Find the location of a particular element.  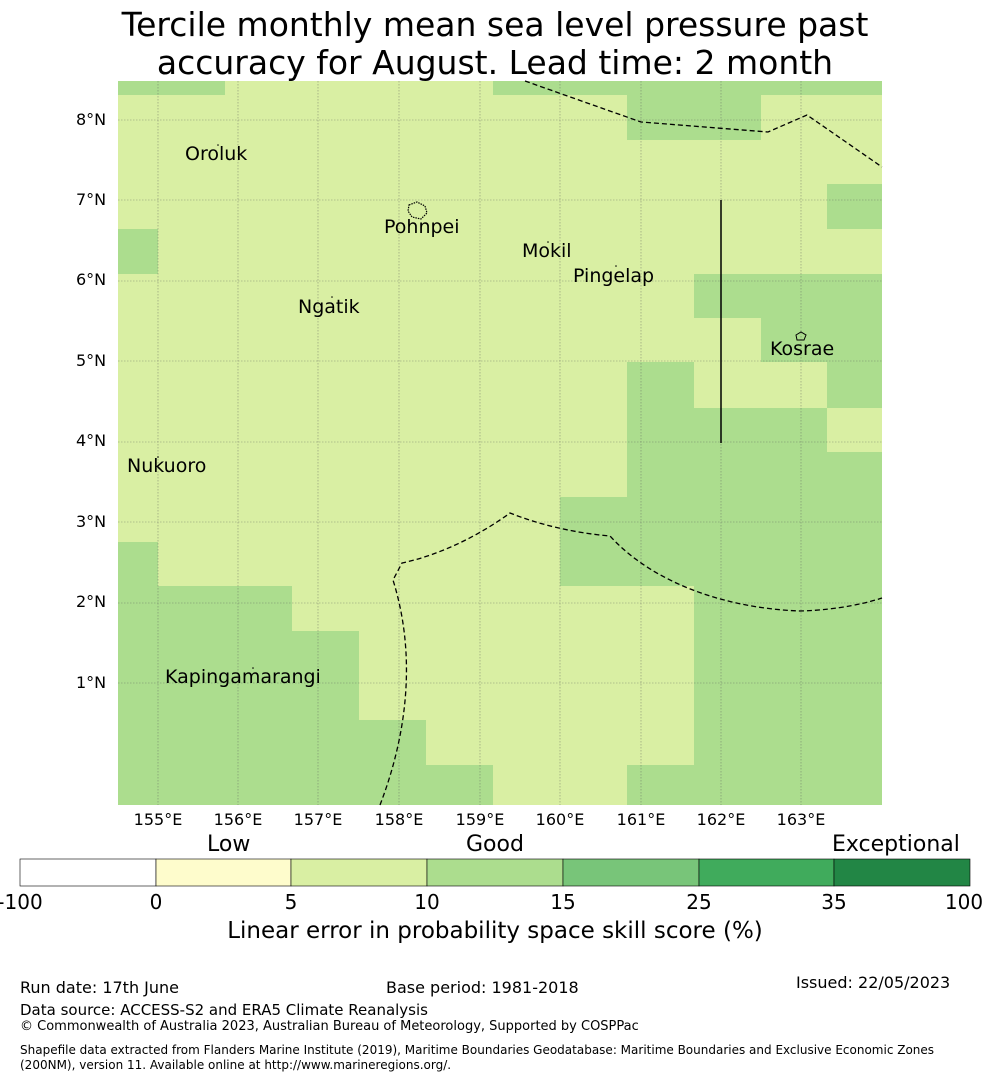

colorbar-tick: 35 is located at coordinates (834, 902).